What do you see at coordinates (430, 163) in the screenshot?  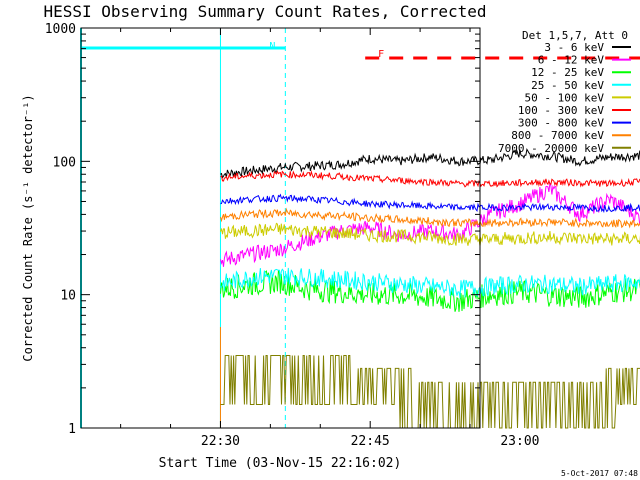 I see `series-line-3-6-kev` at bounding box center [430, 163].